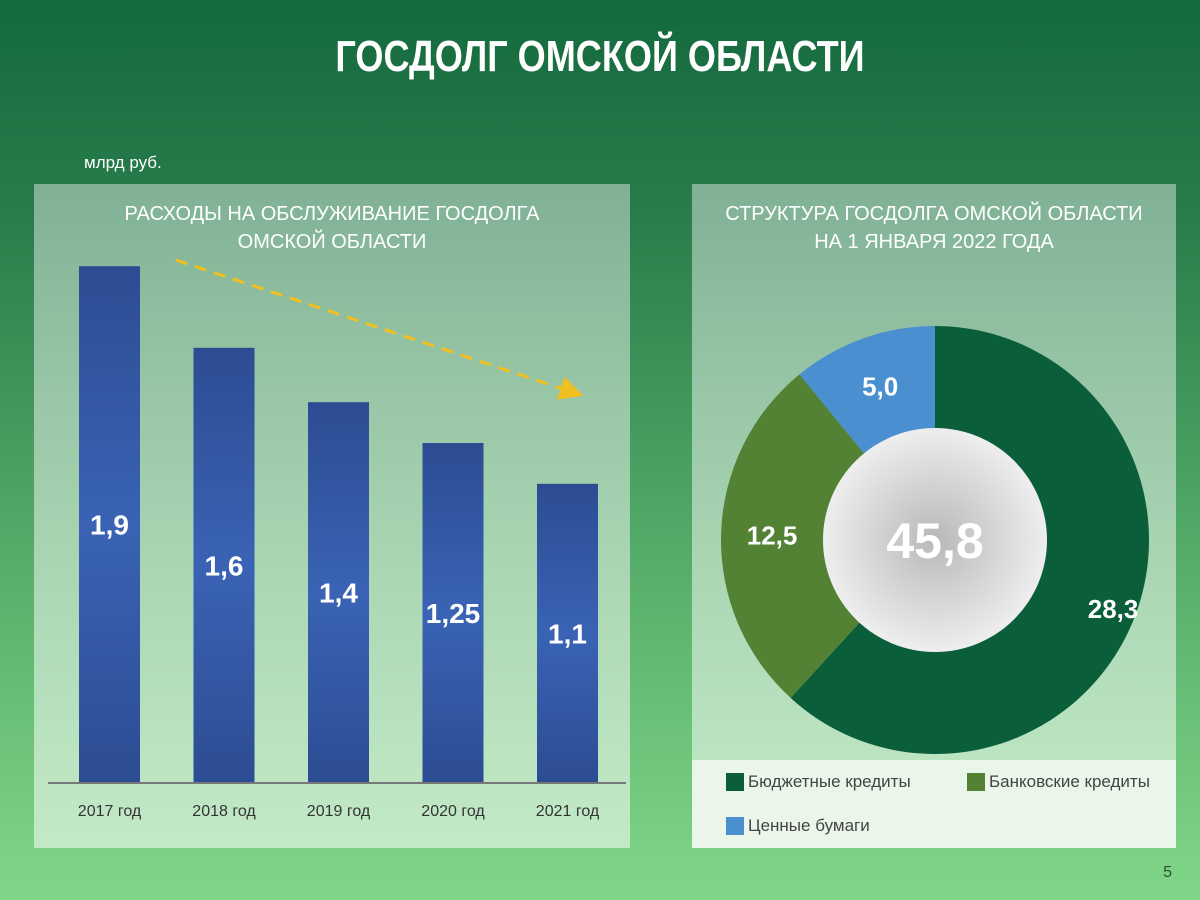 The width and height of the screenshot is (1200, 900). I want to click on legend-label: Банковские кредиты, so click(1069, 781).